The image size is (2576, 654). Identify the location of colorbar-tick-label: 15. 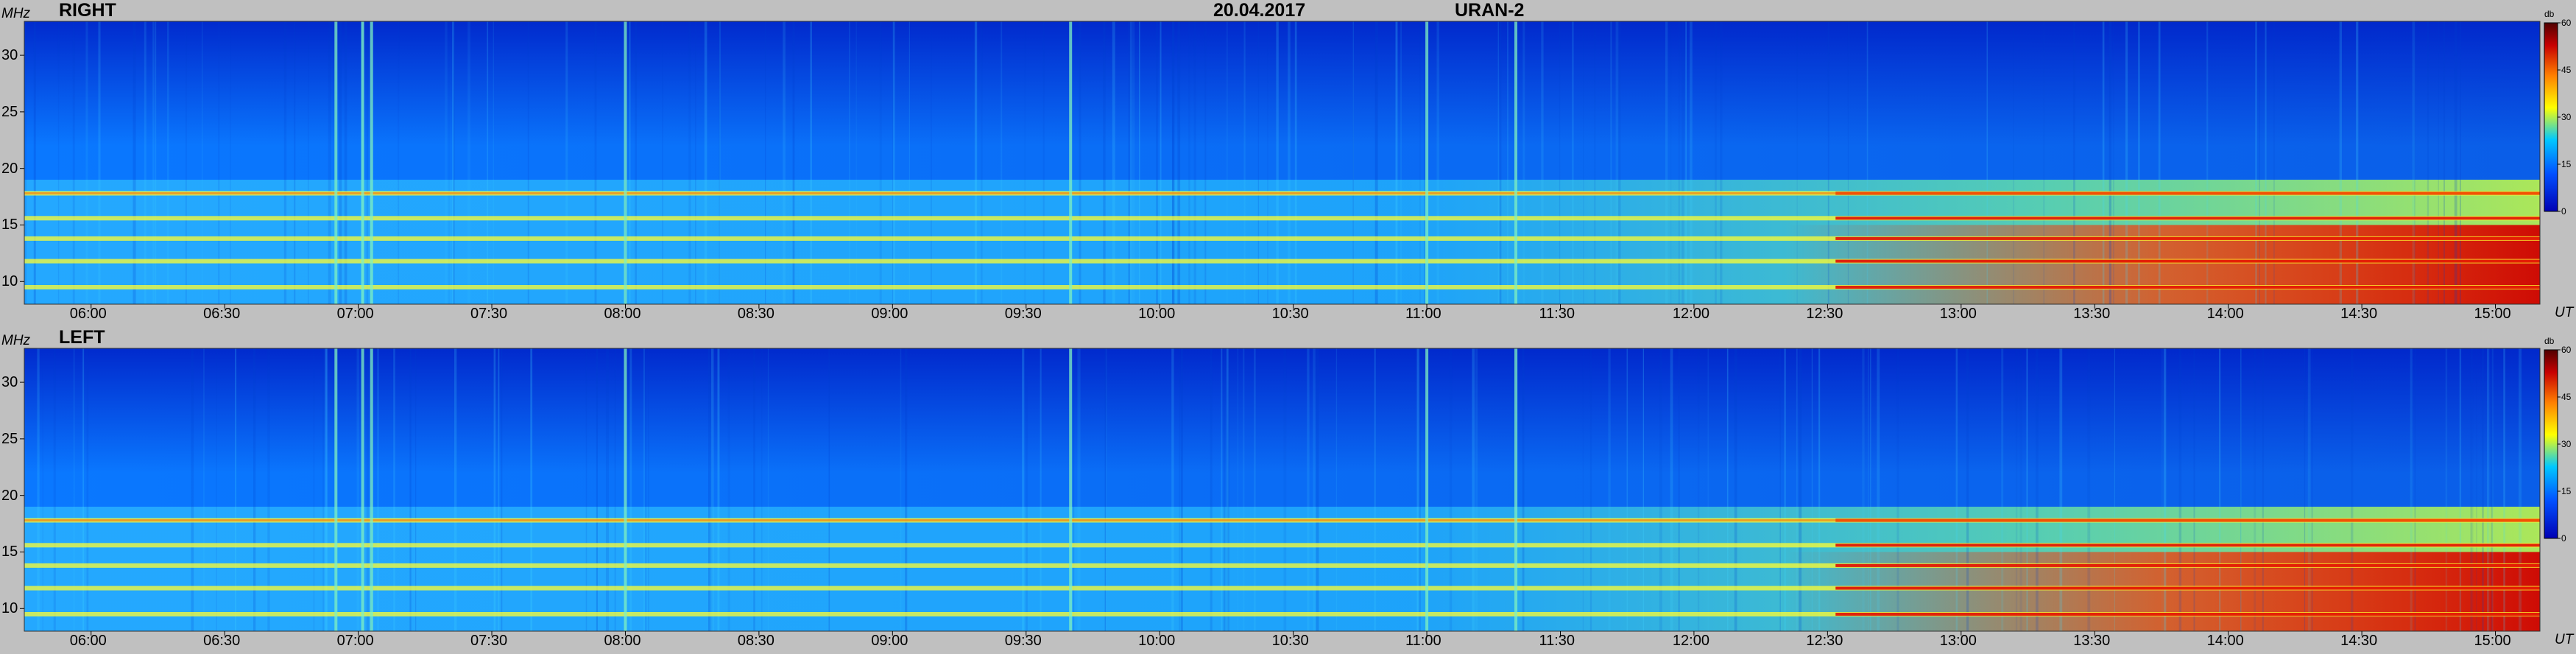
(2566, 491).